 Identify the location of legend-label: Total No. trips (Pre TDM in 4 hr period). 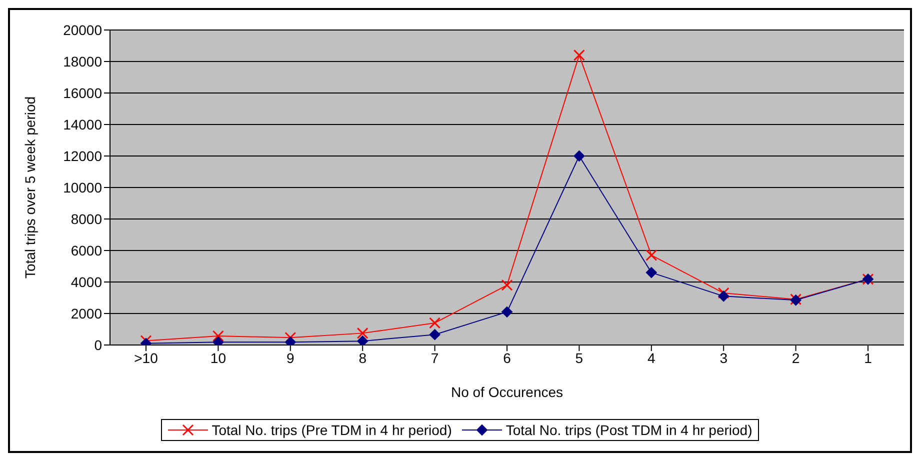
(332, 430).